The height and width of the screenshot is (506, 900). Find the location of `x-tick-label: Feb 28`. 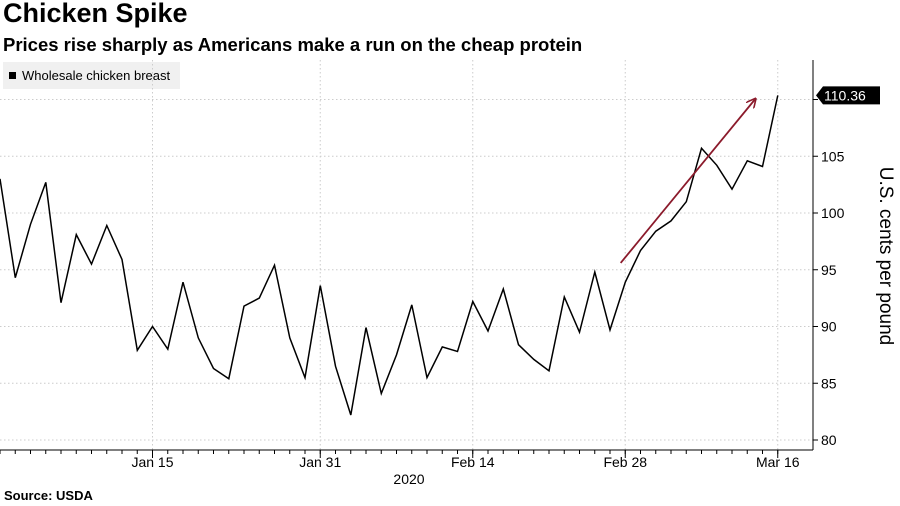

x-tick-label: Feb 28 is located at coordinates (625, 462).